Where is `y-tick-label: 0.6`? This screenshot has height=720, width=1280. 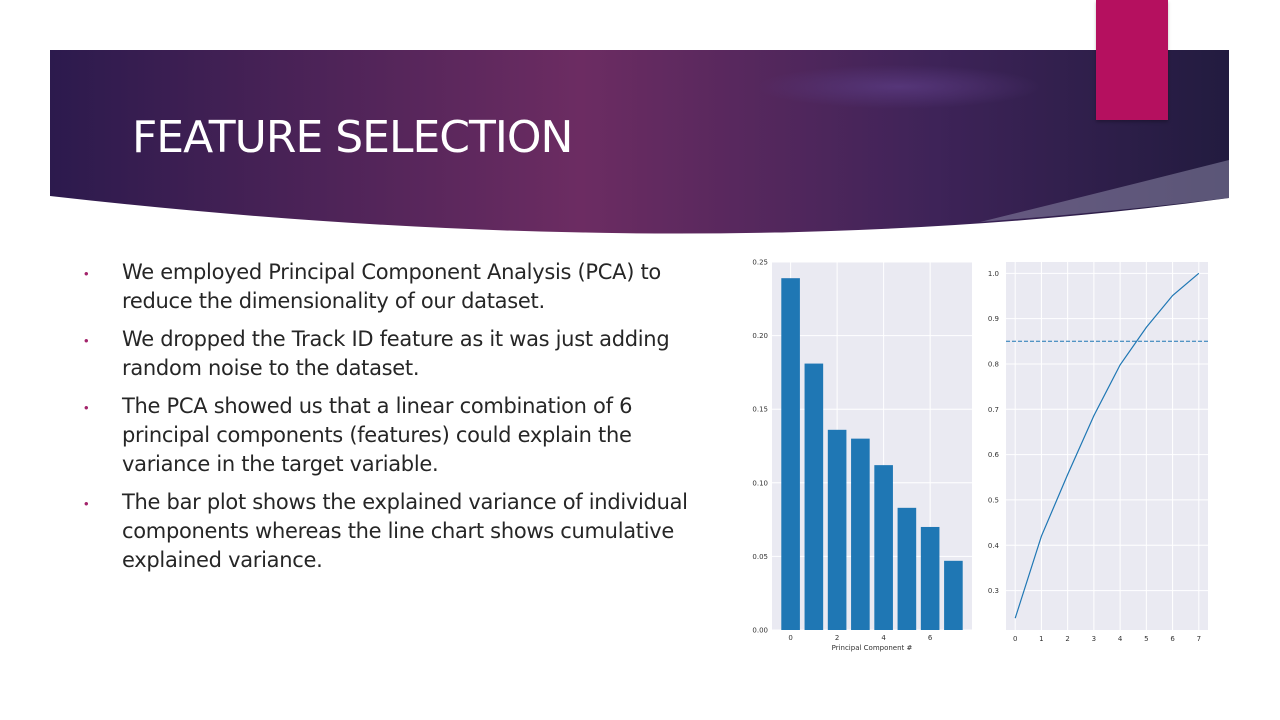
y-tick-label: 0.6 is located at coordinates (994, 455).